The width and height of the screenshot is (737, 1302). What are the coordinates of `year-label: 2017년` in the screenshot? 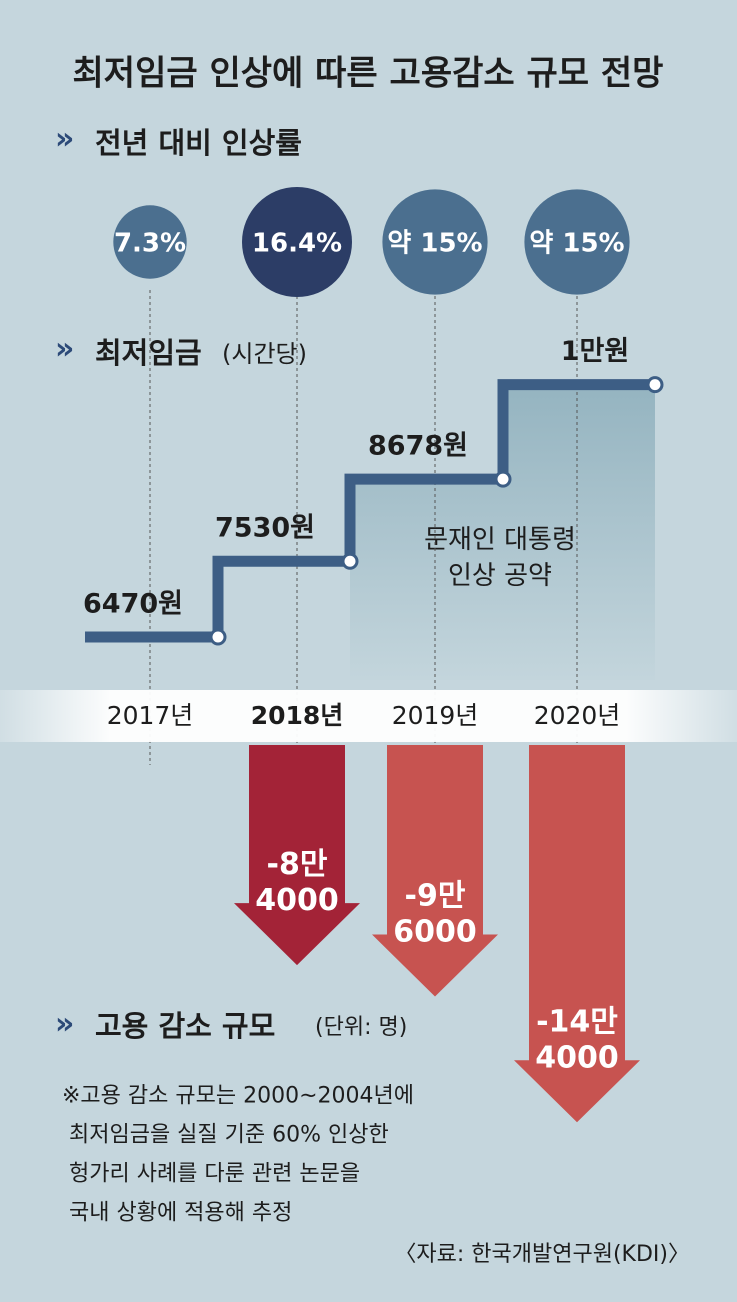 It's located at (150, 715).